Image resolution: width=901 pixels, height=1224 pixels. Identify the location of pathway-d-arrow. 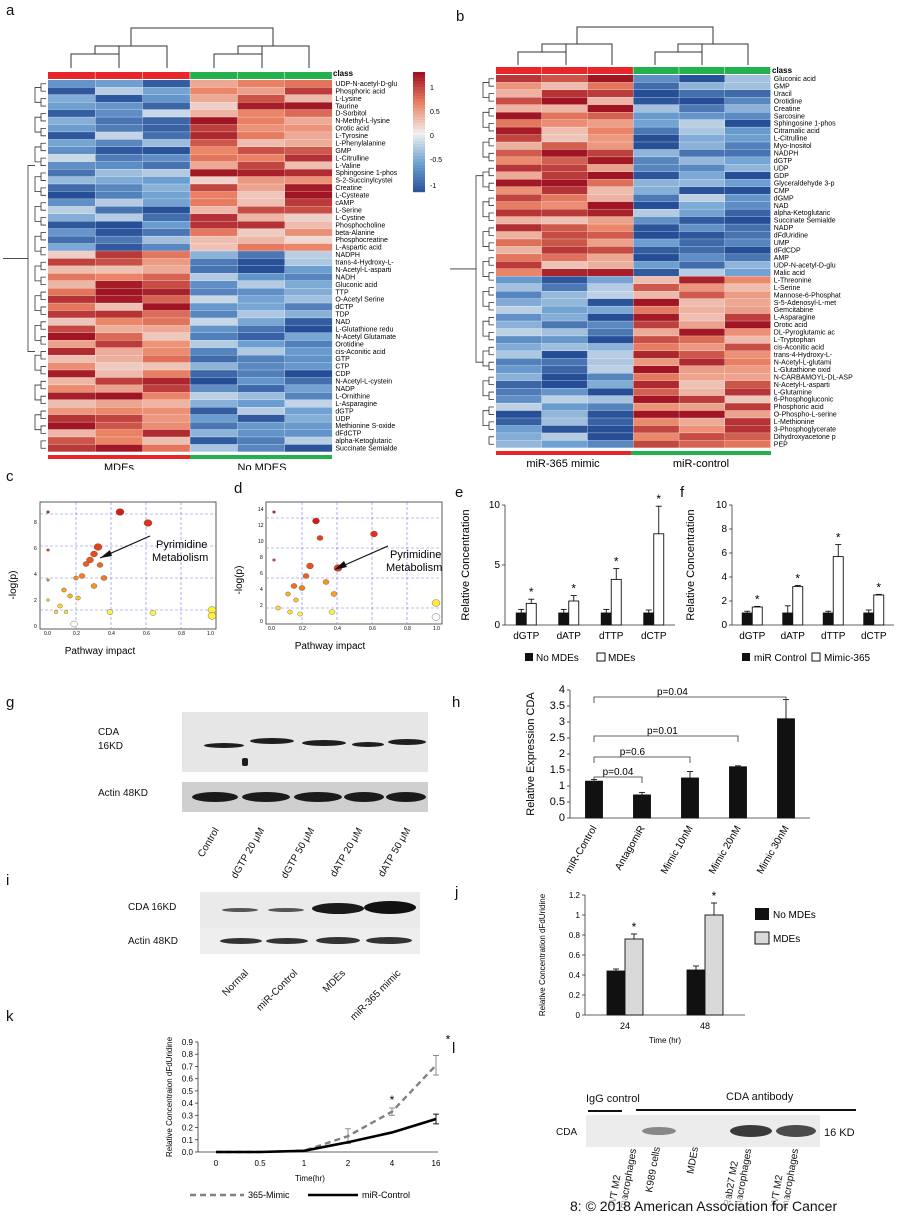
(363, 557).